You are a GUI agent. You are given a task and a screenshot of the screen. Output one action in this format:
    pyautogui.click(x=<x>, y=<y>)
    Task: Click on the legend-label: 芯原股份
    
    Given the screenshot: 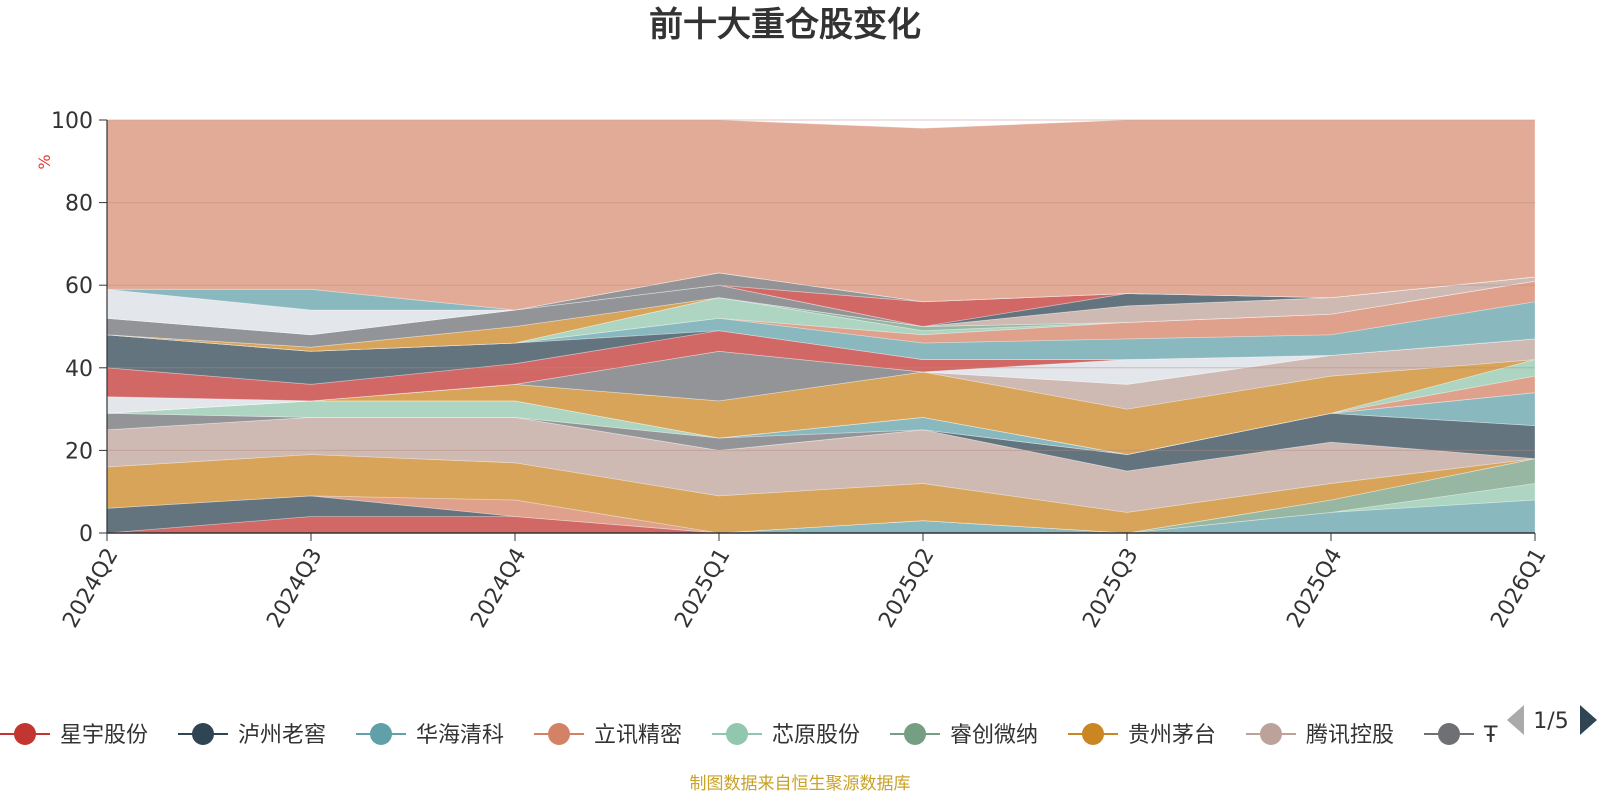 What is the action you would take?
    pyautogui.click(x=816, y=735)
    